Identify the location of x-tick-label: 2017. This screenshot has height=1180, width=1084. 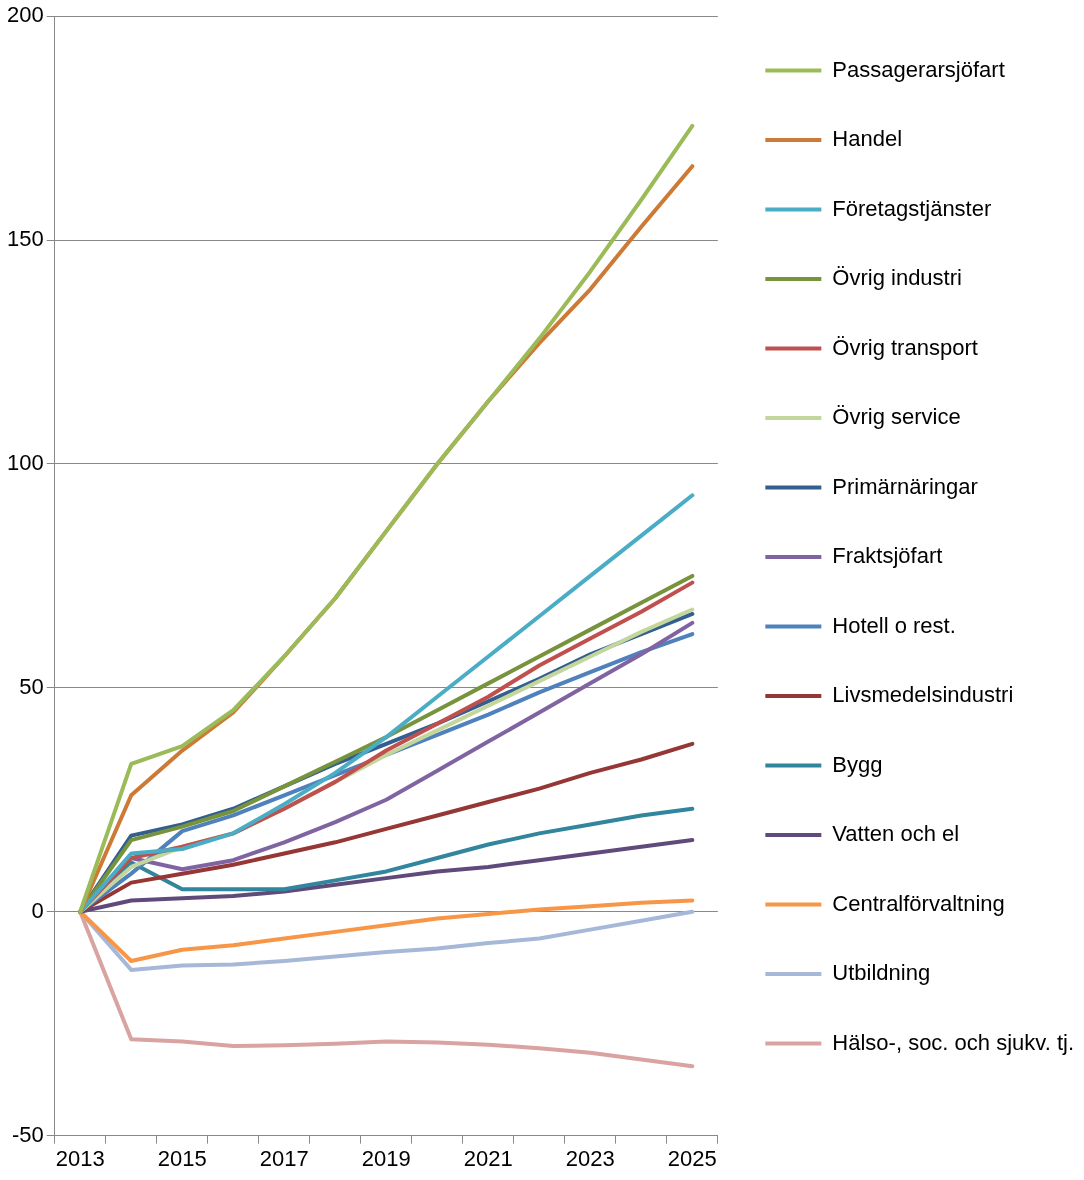
(284, 1158).